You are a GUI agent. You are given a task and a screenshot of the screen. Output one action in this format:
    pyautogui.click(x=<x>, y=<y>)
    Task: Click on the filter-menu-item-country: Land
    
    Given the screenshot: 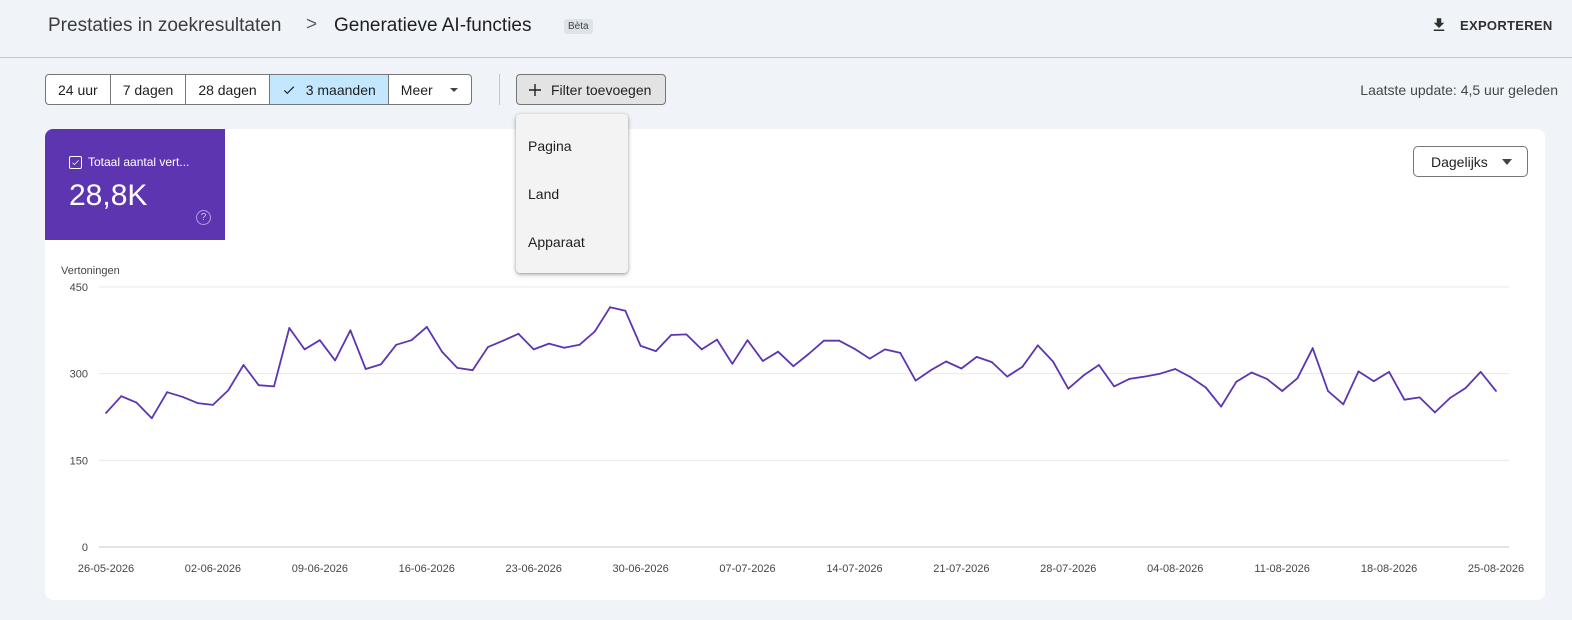 What is the action you would take?
    pyautogui.click(x=544, y=194)
    